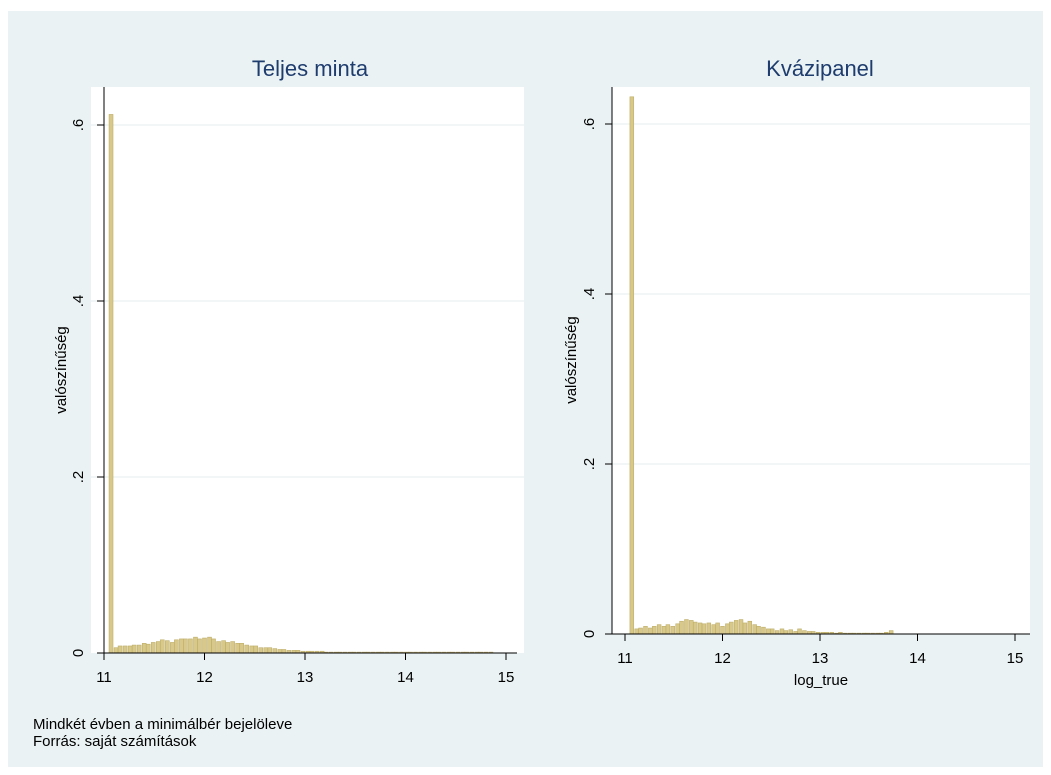 This screenshot has height=775, width=1051. What do you see at coordinates (1015, 658) in the screenshot?
I see `right-x-tick-label: 15` at bounding box center [1015, 658].